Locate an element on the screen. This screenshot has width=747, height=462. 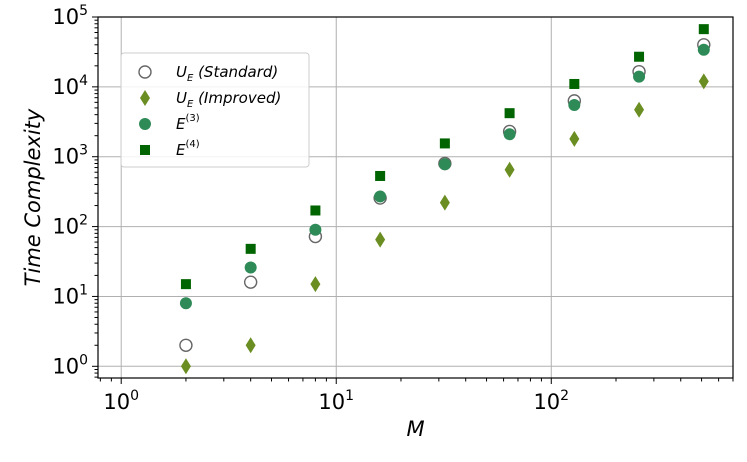
legend-label: E(4) is located at coordinates (188, 149).